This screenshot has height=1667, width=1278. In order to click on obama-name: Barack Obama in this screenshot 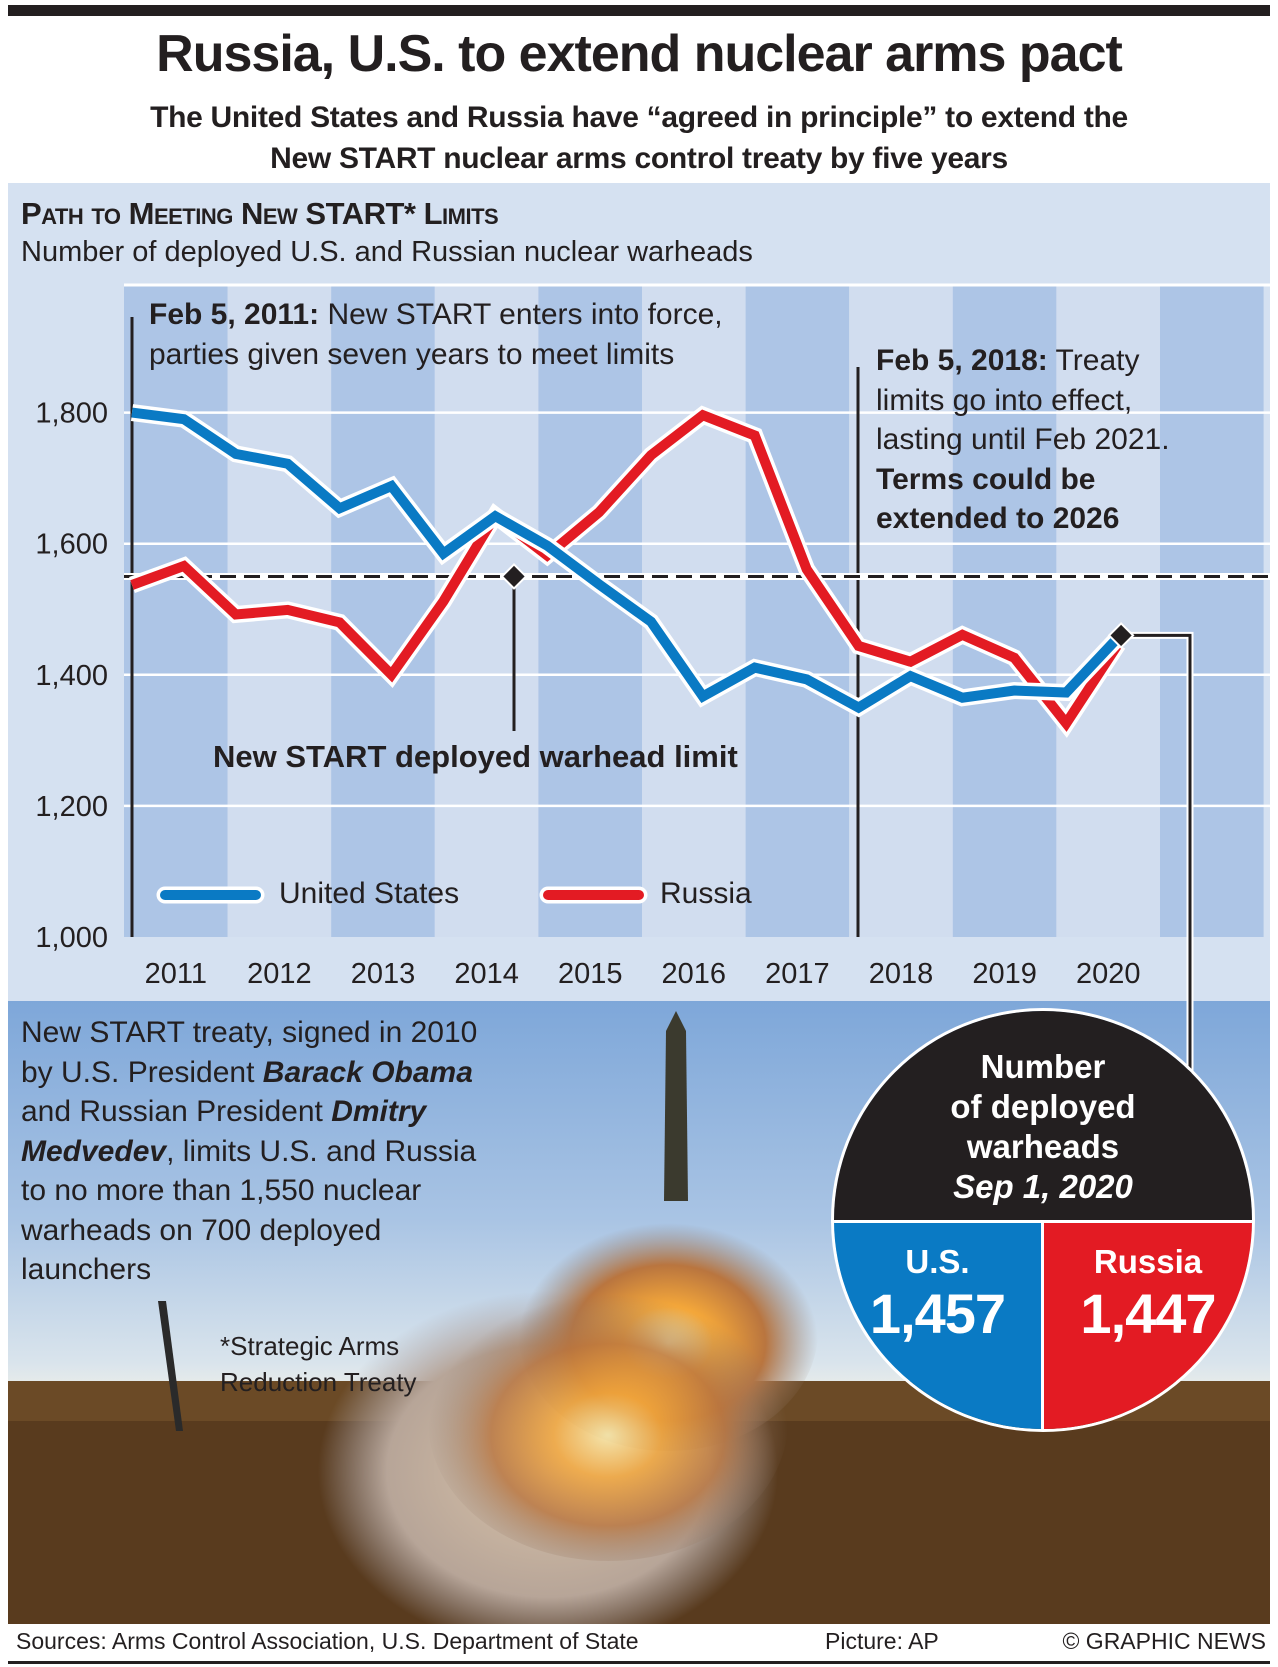, I will do `click(367, 1072)`.